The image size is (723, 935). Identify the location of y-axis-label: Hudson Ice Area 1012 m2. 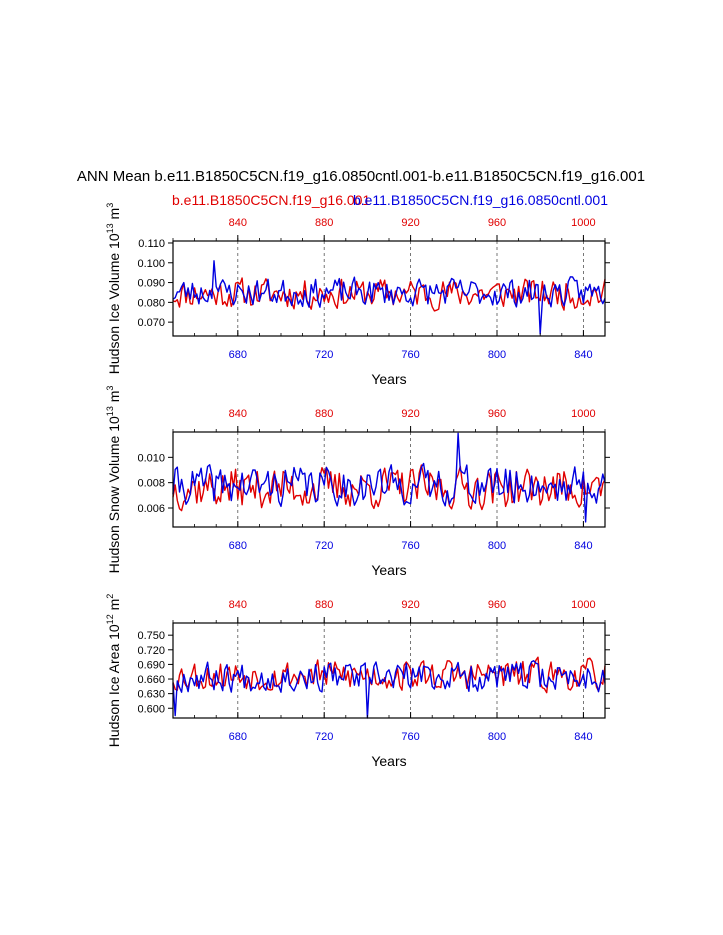
(113, 671).